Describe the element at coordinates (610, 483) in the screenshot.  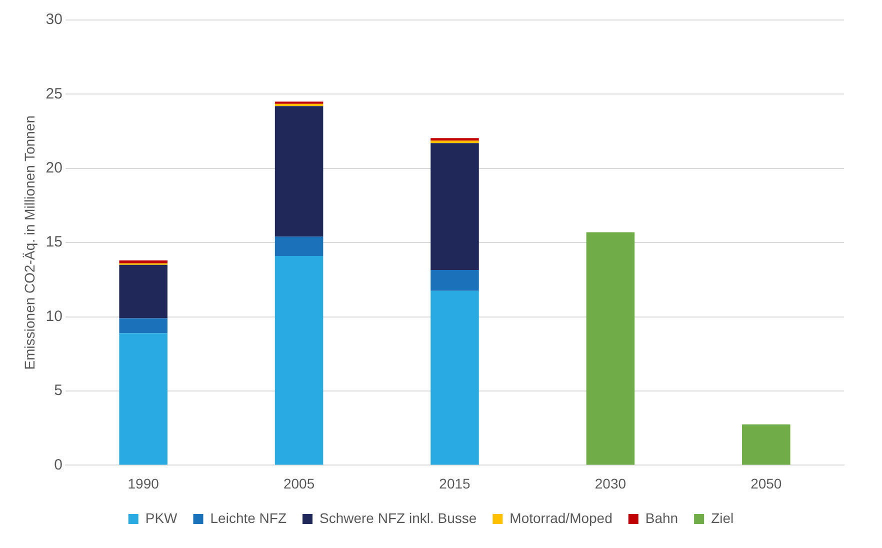
I see `x-tick-label: 2030` at that location.